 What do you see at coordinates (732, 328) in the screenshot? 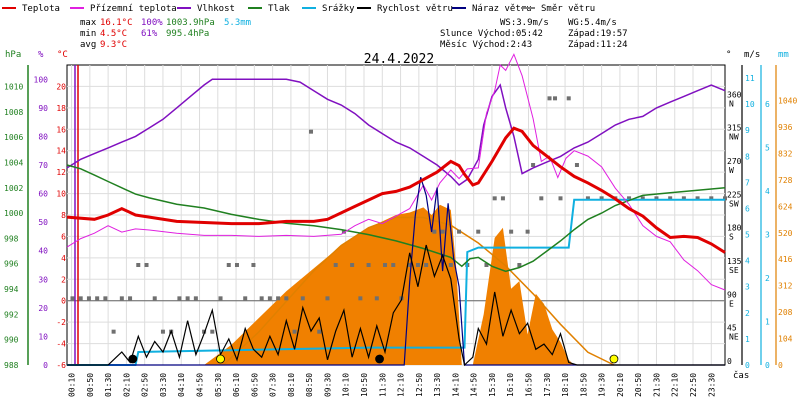
I see `deg-tick: 45` at bounding box center [732, 328].